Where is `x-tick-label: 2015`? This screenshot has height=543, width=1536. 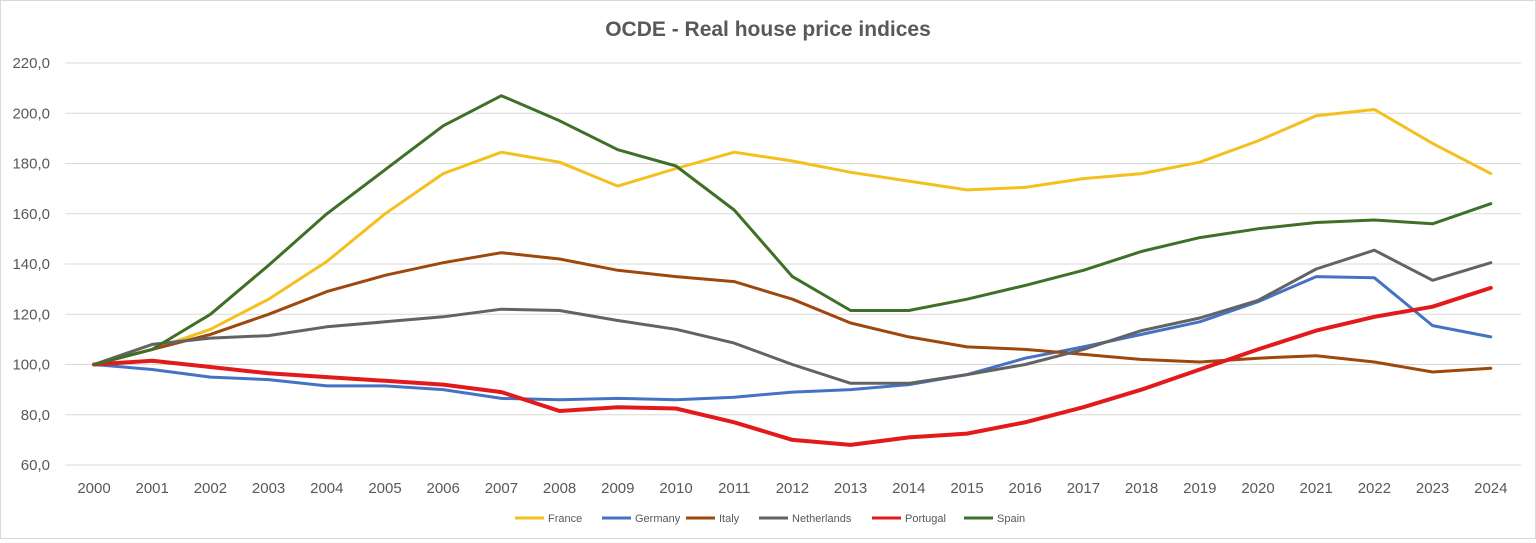 x-tick-label: 2015 is located at coordinates (966, 488).